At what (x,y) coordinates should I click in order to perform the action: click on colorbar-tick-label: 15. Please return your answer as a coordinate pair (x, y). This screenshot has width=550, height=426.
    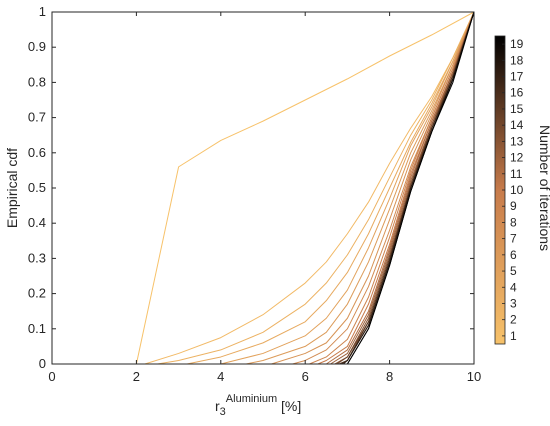
    Looking at the image, I should click on (517, 109).